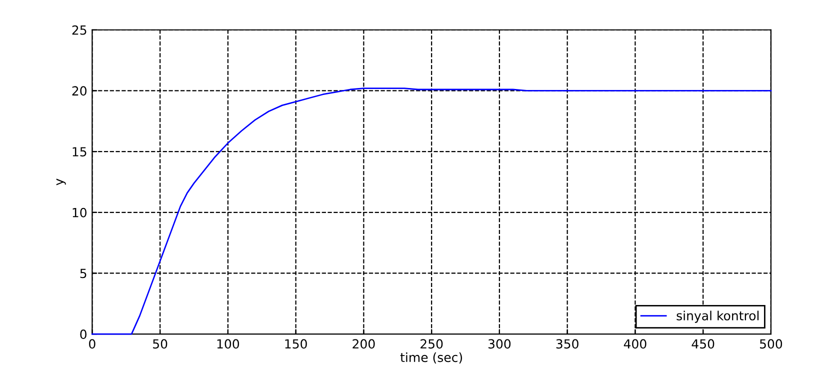  What do you see at coordinates (567, 344) in the screenshot?
I see `x-tick-label: 350` at bounding box center [567, 344].